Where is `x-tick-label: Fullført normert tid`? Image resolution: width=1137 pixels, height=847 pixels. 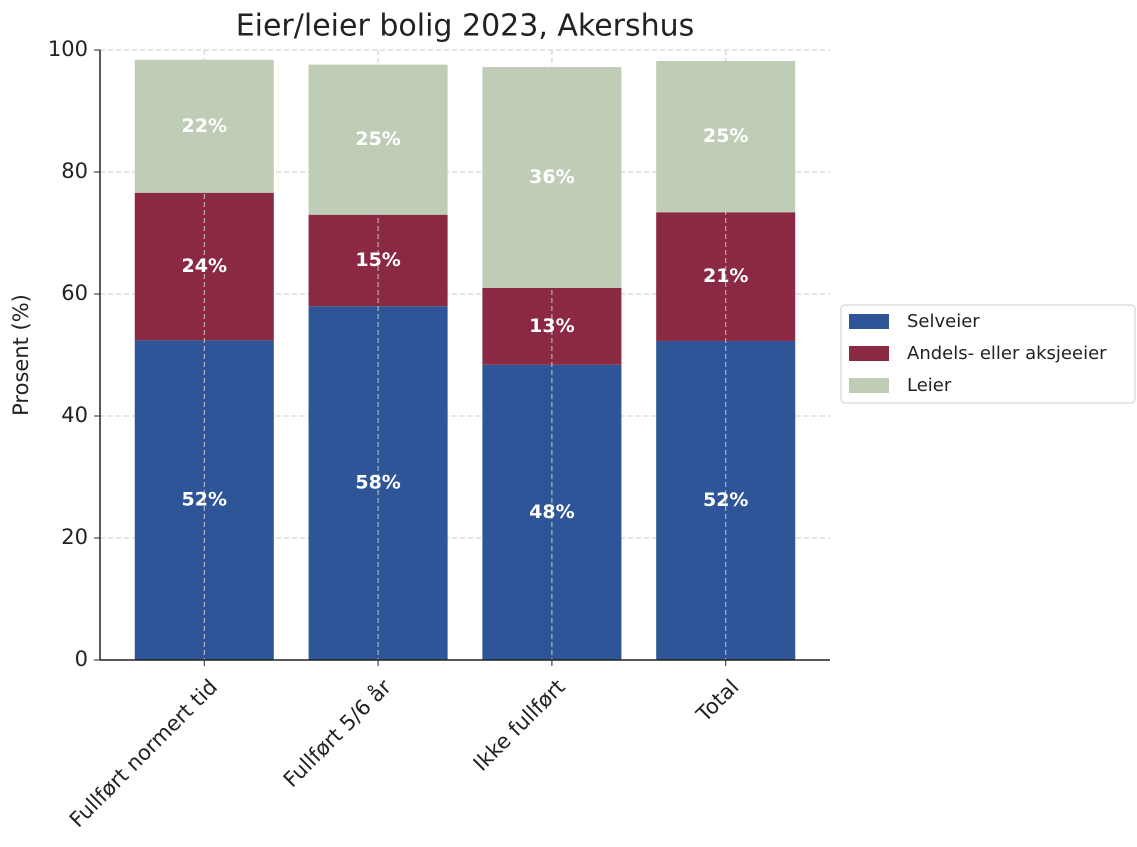
x-tick-label: Fullført normert tid is located at coordinates (143, 753).